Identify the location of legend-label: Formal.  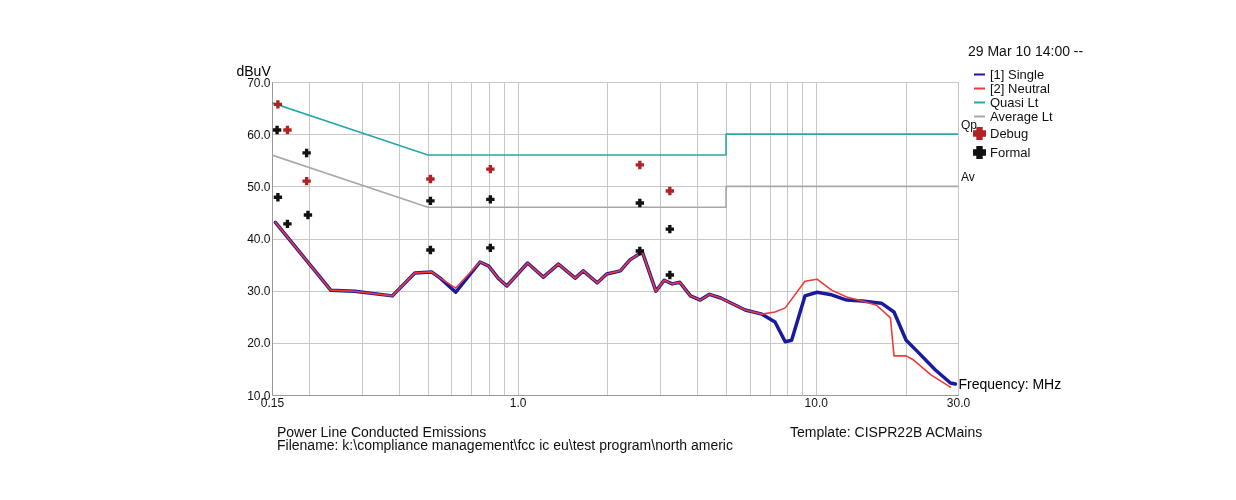
(1010, 152).